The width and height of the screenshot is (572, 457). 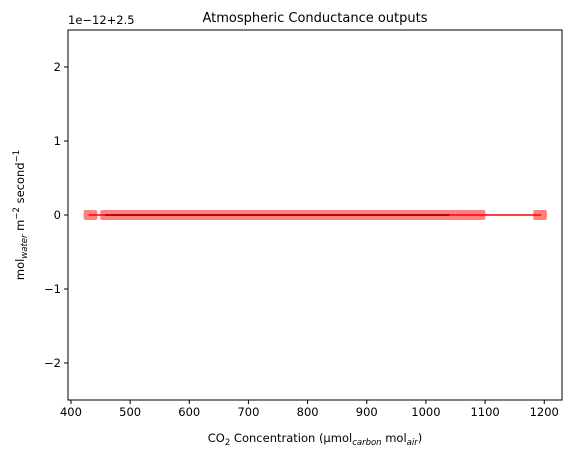 I want to click on x-tick-label: 800, so click(x=308, y=412).